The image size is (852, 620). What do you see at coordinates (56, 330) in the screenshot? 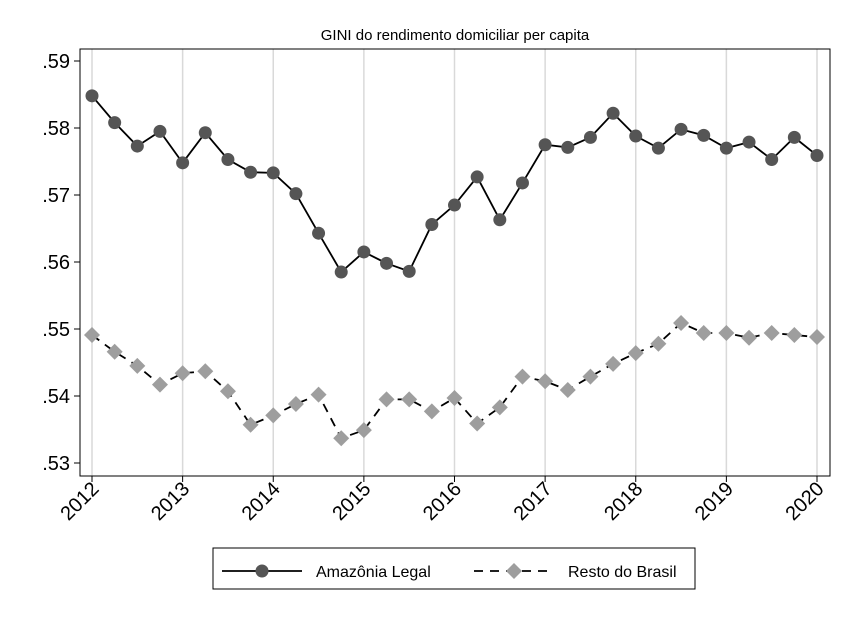
I see `y-tick-label: .55` at bounding box center [56, 330].